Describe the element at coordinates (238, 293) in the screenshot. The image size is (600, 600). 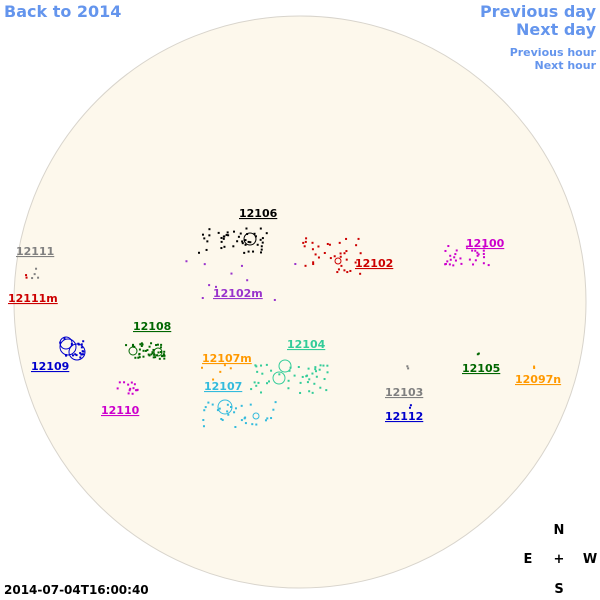
I see `region-label: 12102m` at that location.